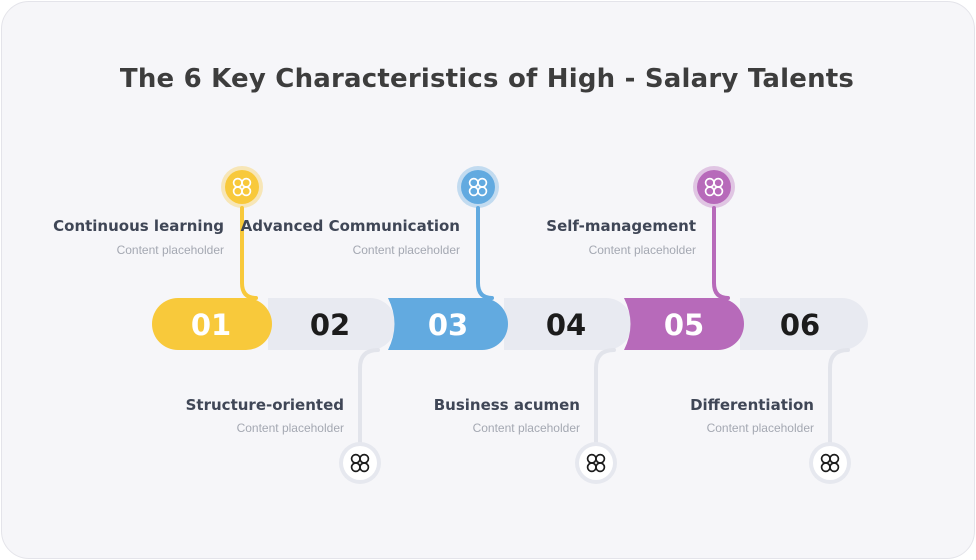  I want to click on step-title-02: Structure-oriented, so click(264, 405).